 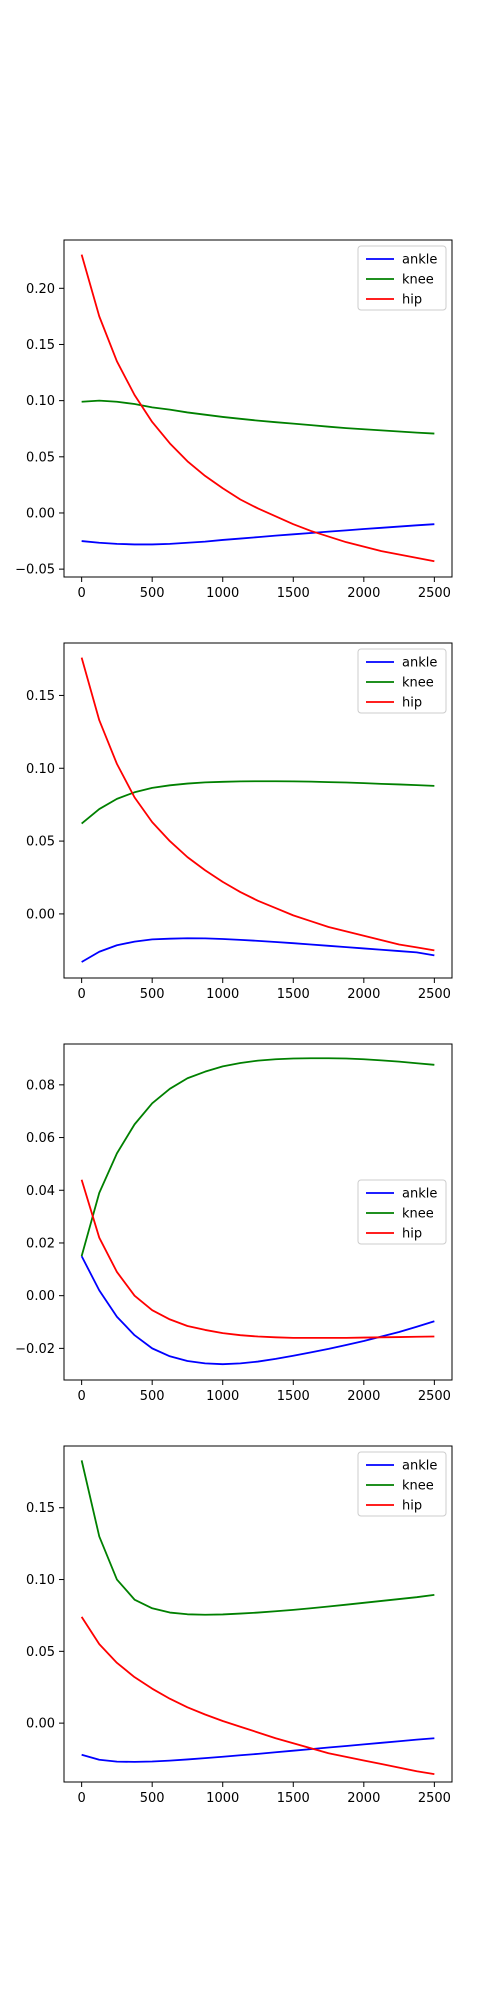 What do you see at coordinates (35, 1349) in the screenshot?
I see `y-tick-label: −0.02` at bounding box center [35, 1349].